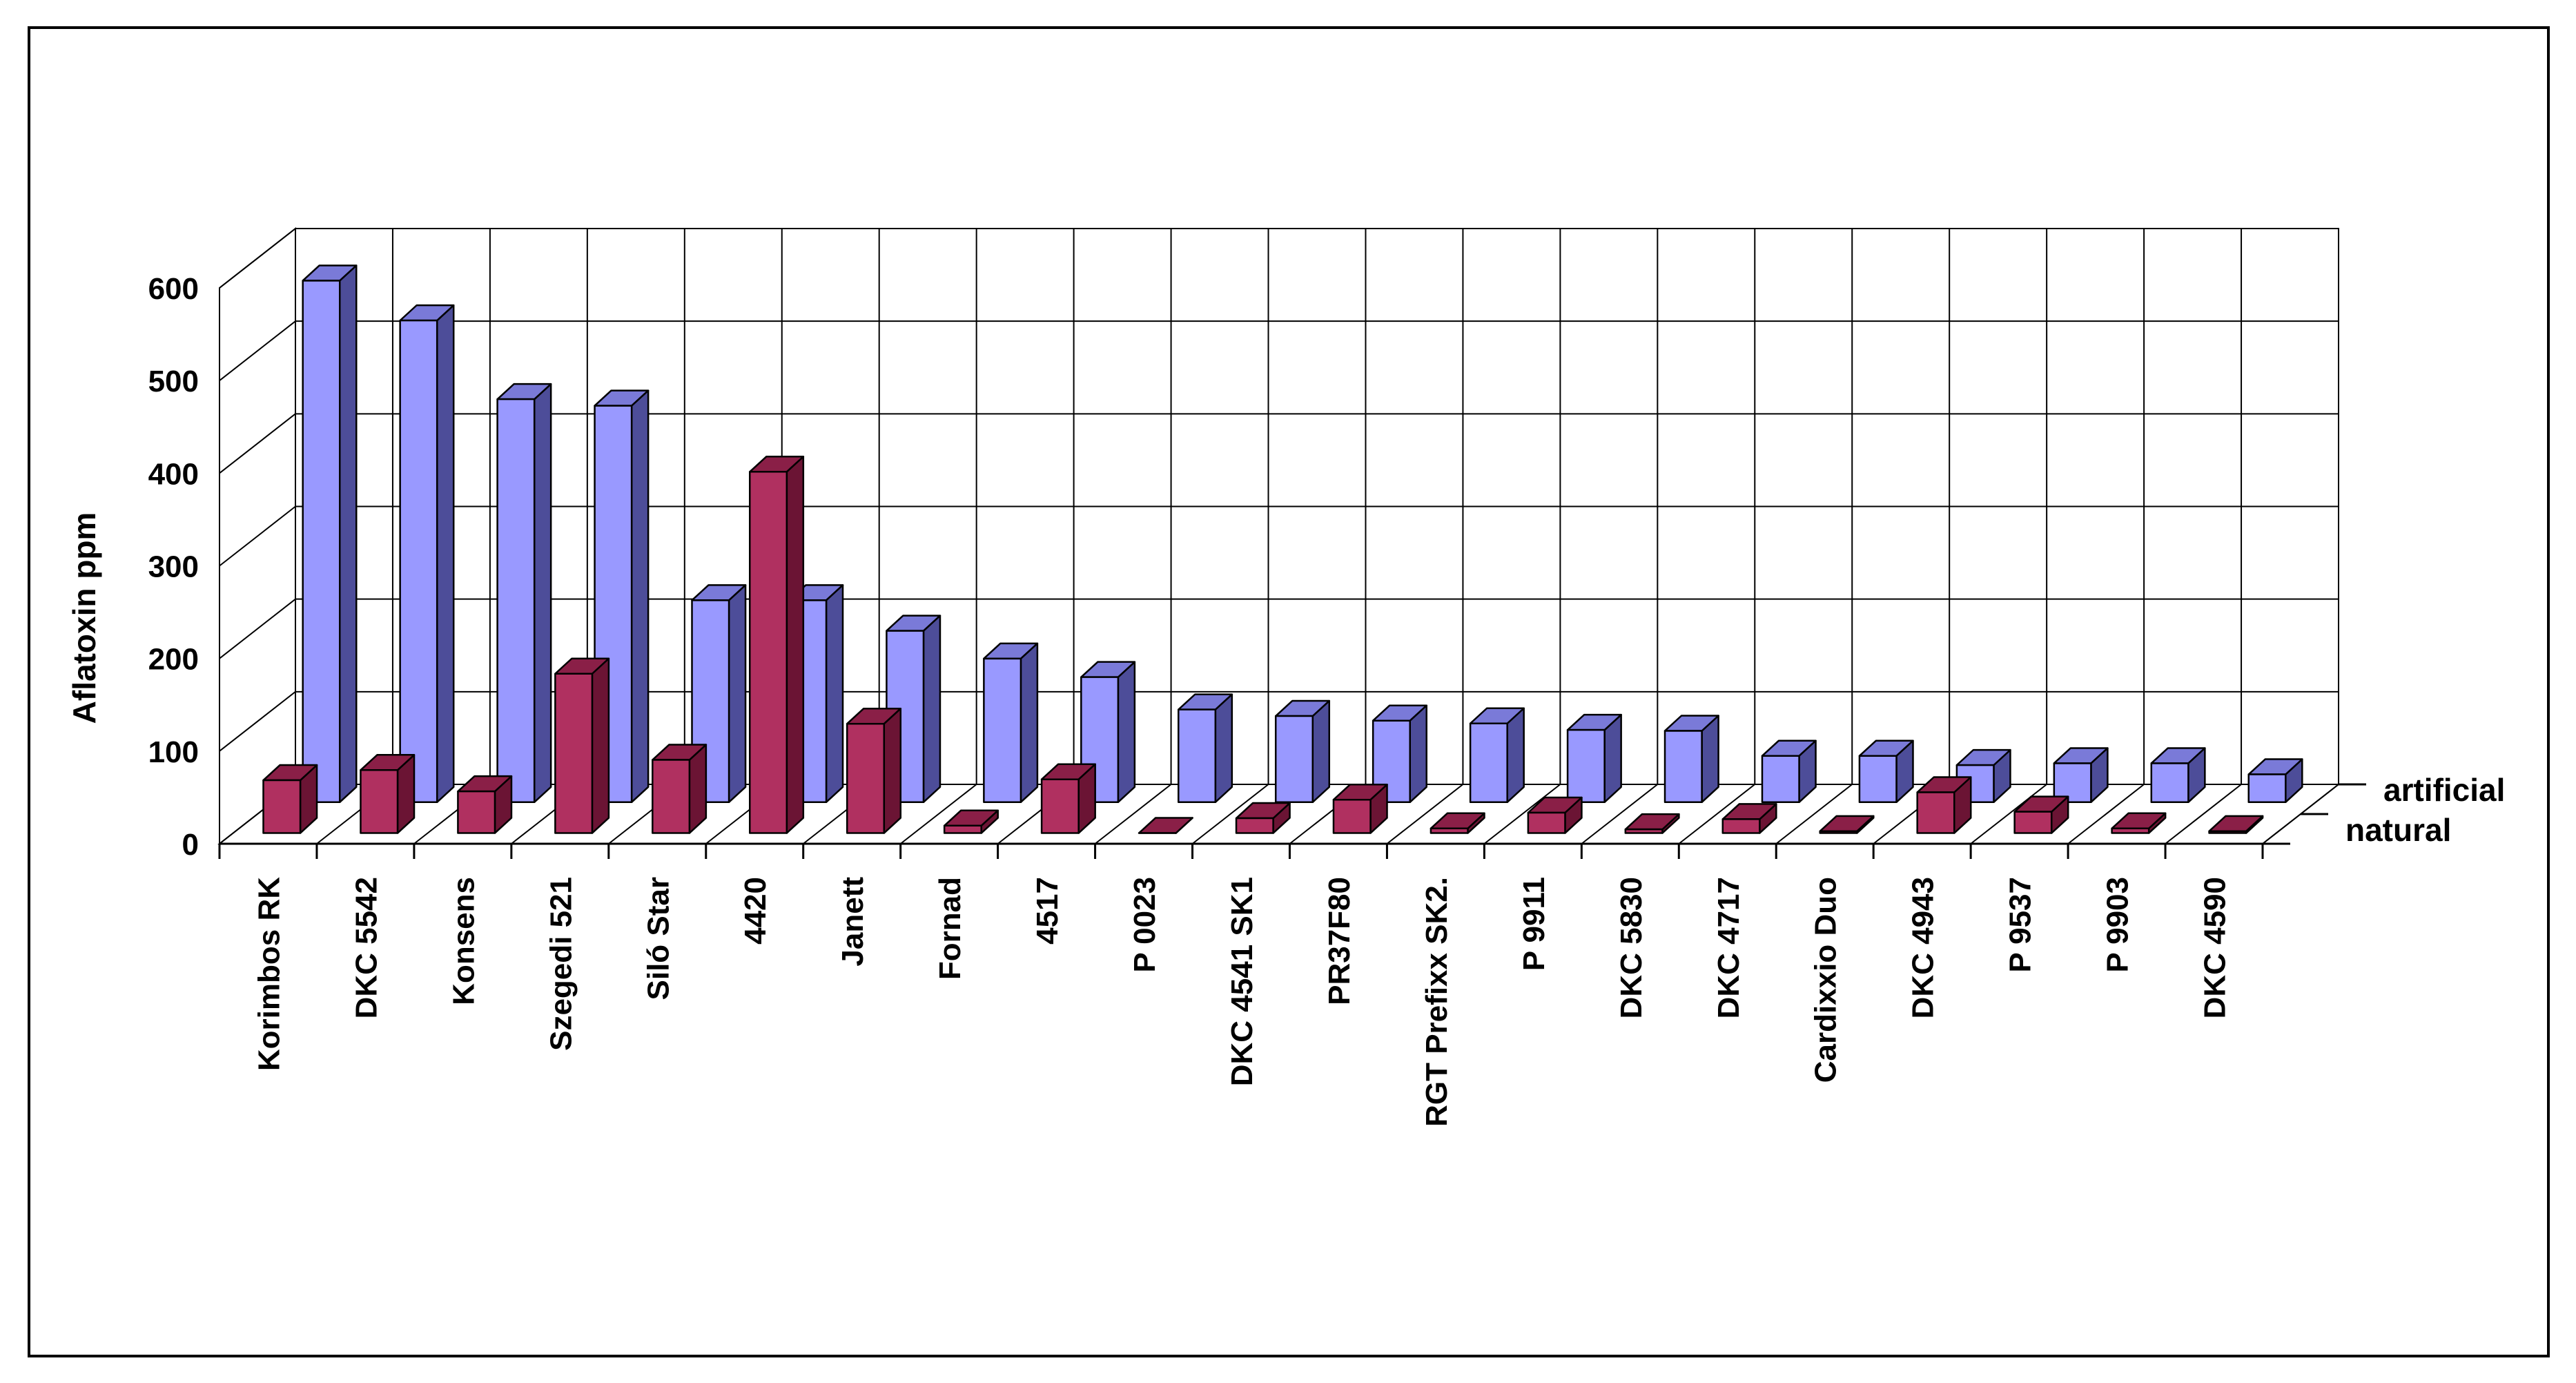 The height and width of the screenshot is (1383, 2576). What do you see at coordinates (1339, 941) in the screenshot?
I see `category-label: PR37F80` at bounding box center [1339, 941].